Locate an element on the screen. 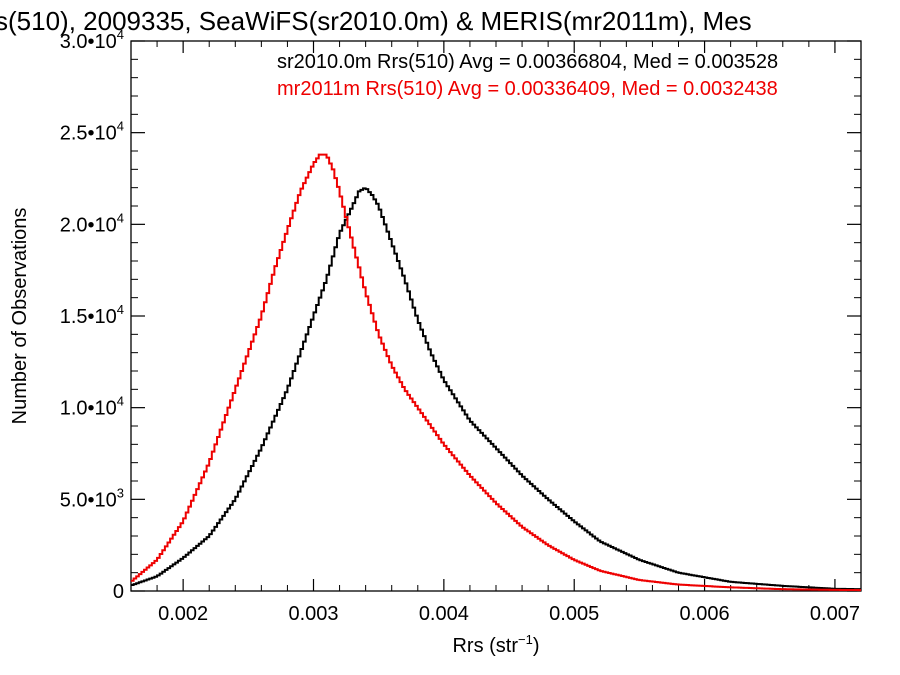 The width and height of the screenshot is (900, 675). x-tick-label: 0.003 is located at coordinates (313, 614).